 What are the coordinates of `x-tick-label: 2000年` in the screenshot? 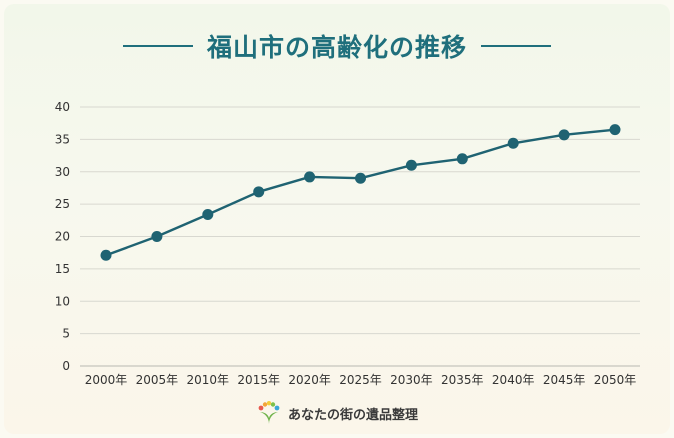 It's located at (106, 380).